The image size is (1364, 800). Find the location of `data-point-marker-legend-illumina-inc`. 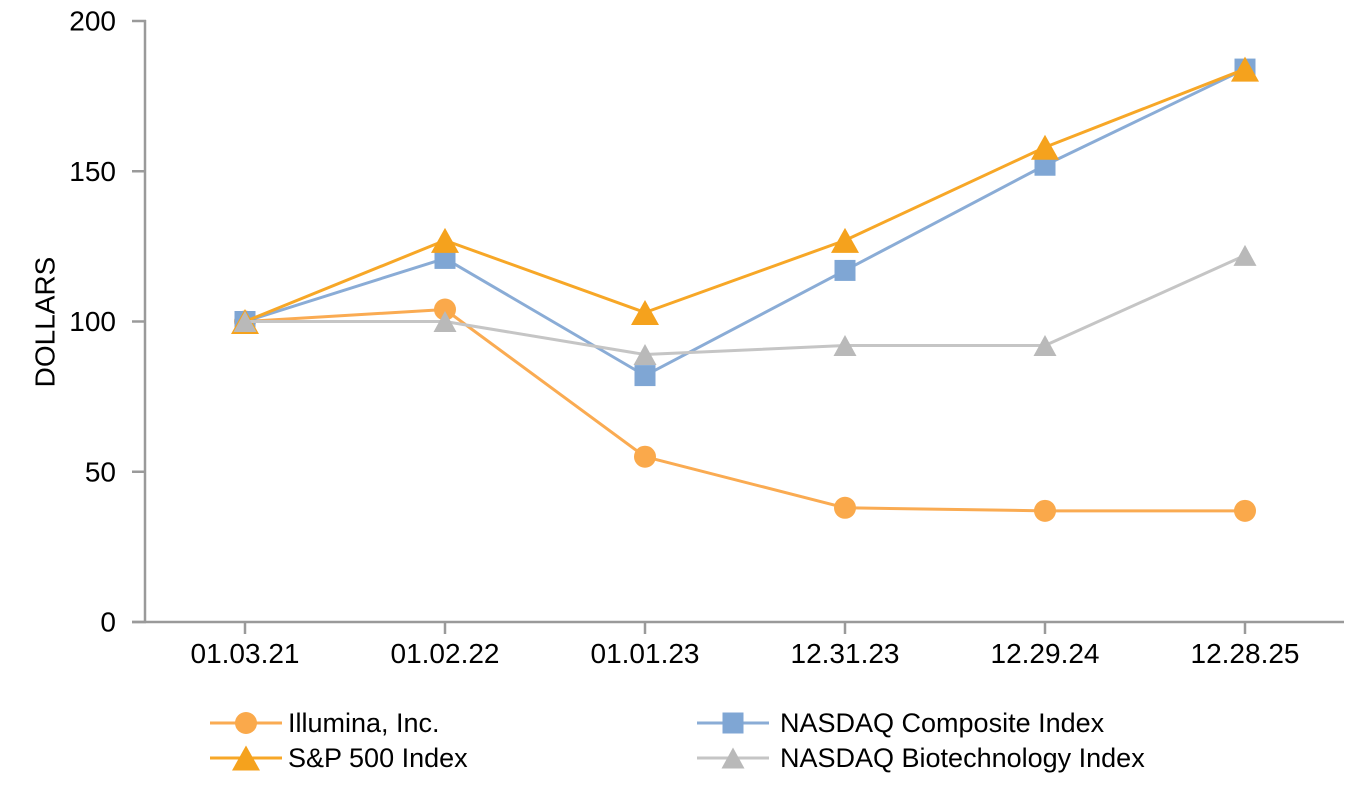

data-point-marker-legend-illumina-inc is located at coordinates (246, 723).